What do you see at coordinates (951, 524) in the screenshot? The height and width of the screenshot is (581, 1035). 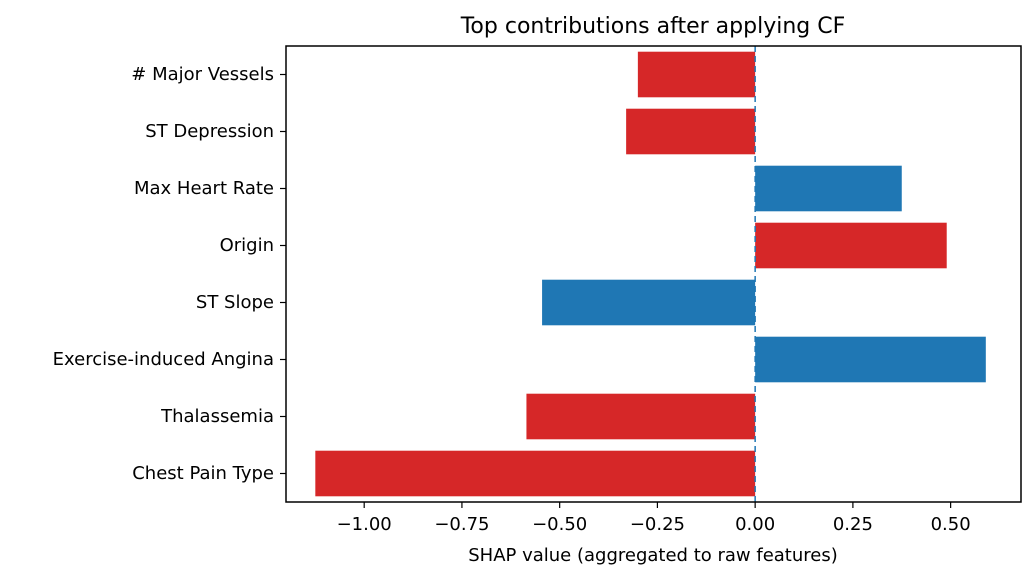 I see `x-tick-label: 0.50` at bounding box center [951, 524].